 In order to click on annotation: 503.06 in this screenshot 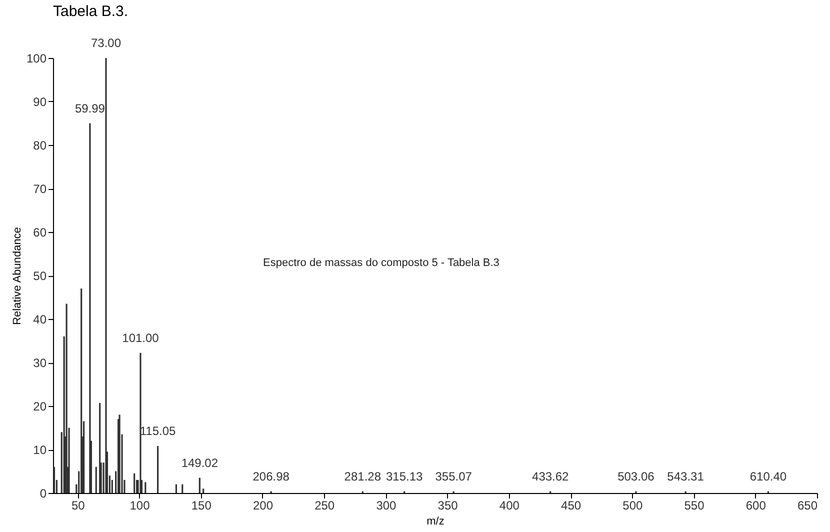, I will do `click(636, 476)`.